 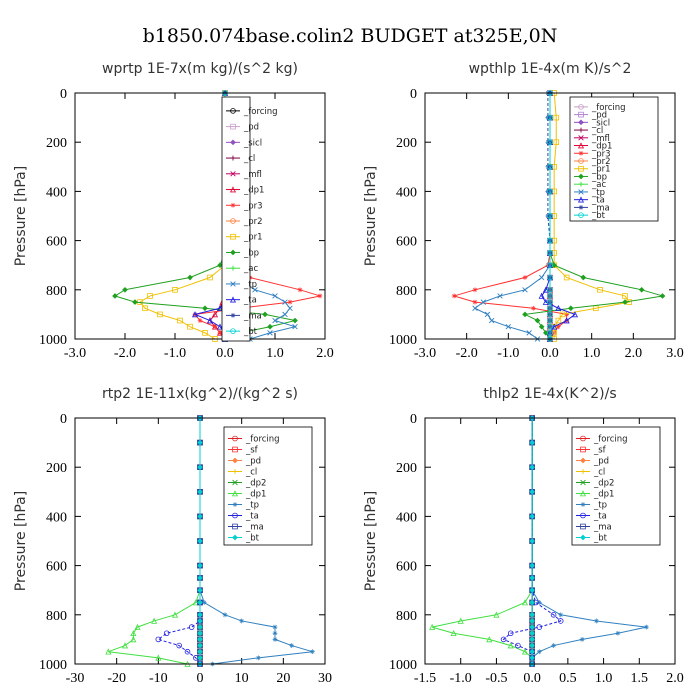 I want to click on x-tick-label: -1.0, so click(x=175, y=353).